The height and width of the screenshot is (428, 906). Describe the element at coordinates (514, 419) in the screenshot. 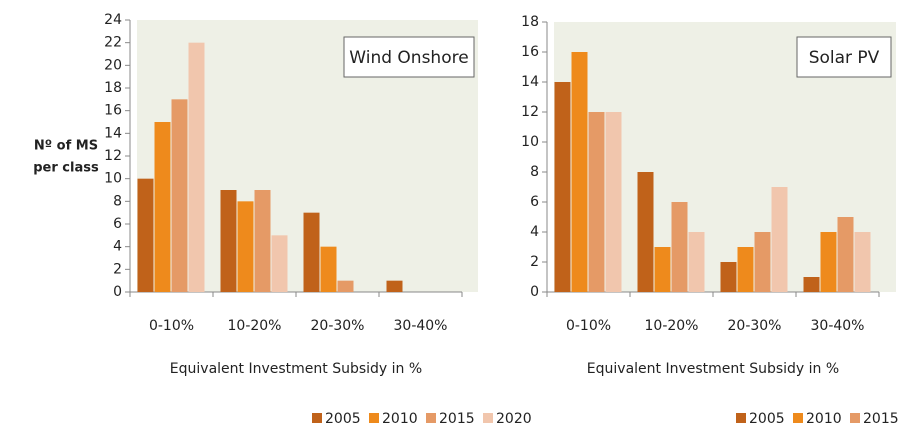

I see `legend-label: 2020` at that location.